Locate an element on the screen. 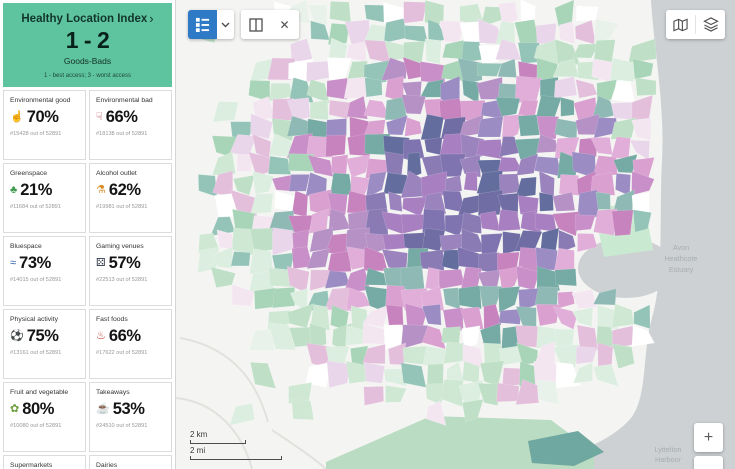 The image size is (735, 469). stat-card: Gaming venues ⚄ 57% #22513 out of 52891 is located at coordinates (130, 271).